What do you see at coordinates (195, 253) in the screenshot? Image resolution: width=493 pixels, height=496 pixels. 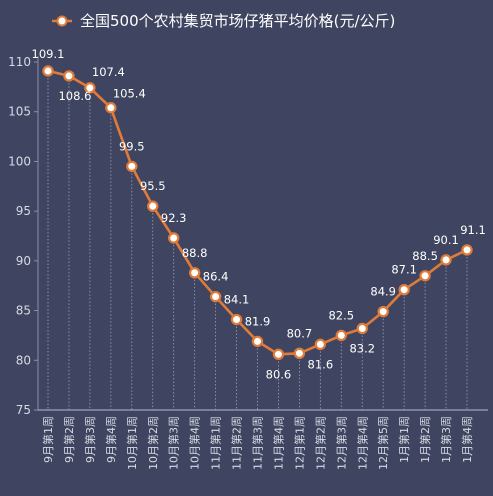 I see `data-label: 88.8` at bounding box center [195, 253].